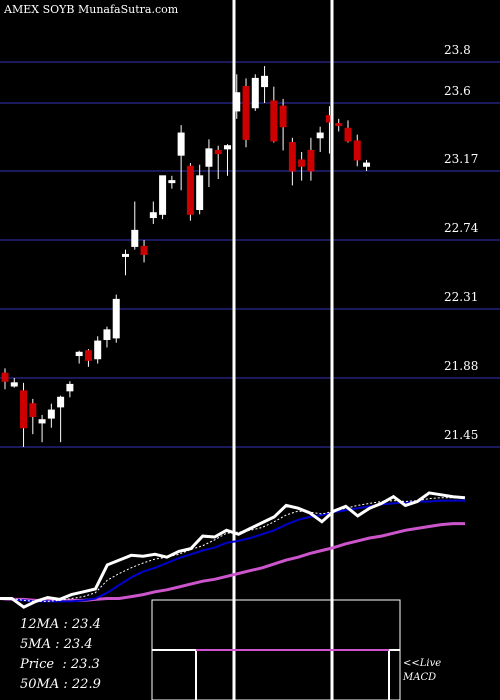  I want to click on y-tick-label: 21.45, so click(461, 435).